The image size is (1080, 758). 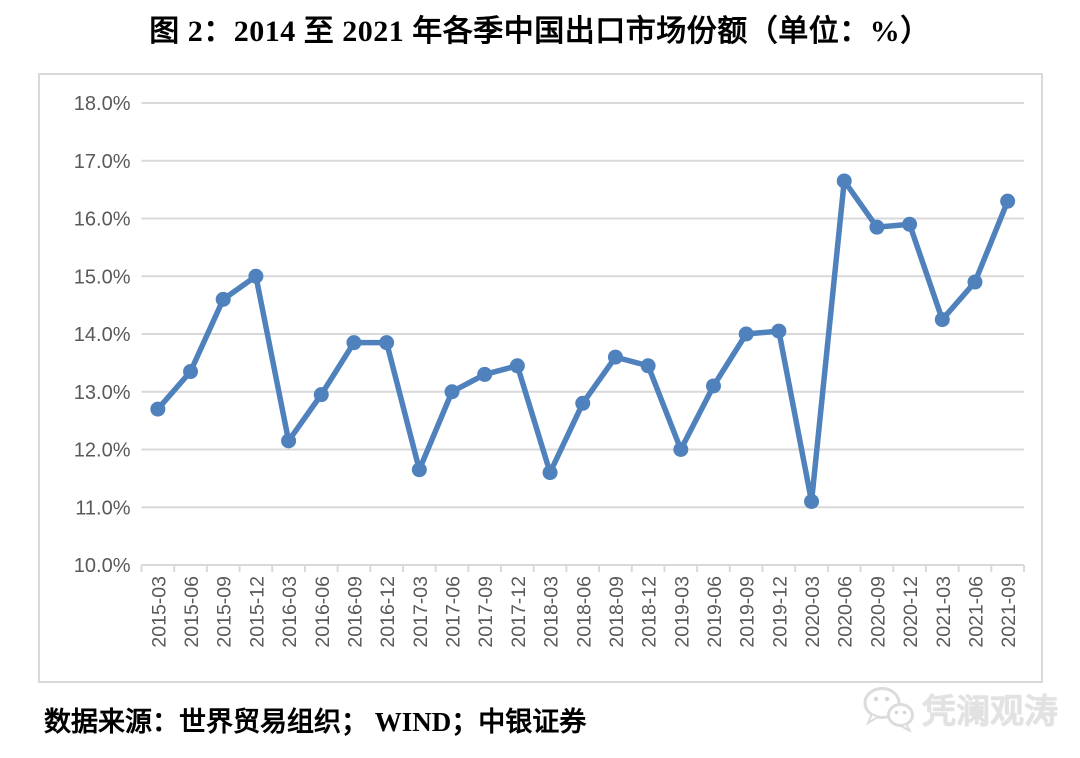 I want to click on y-axis-tick-label: 12.0%, so click(x=102, y=451).